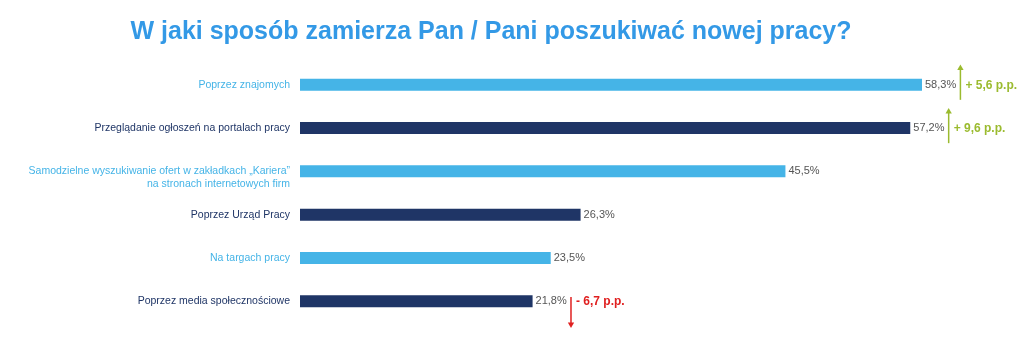 The width and height of the screenshot is (1036, 337). What do you see at coordinates (804, 170) in the screenshot?
I see `data-label: 45,5%` at bounding box center [804, 170].